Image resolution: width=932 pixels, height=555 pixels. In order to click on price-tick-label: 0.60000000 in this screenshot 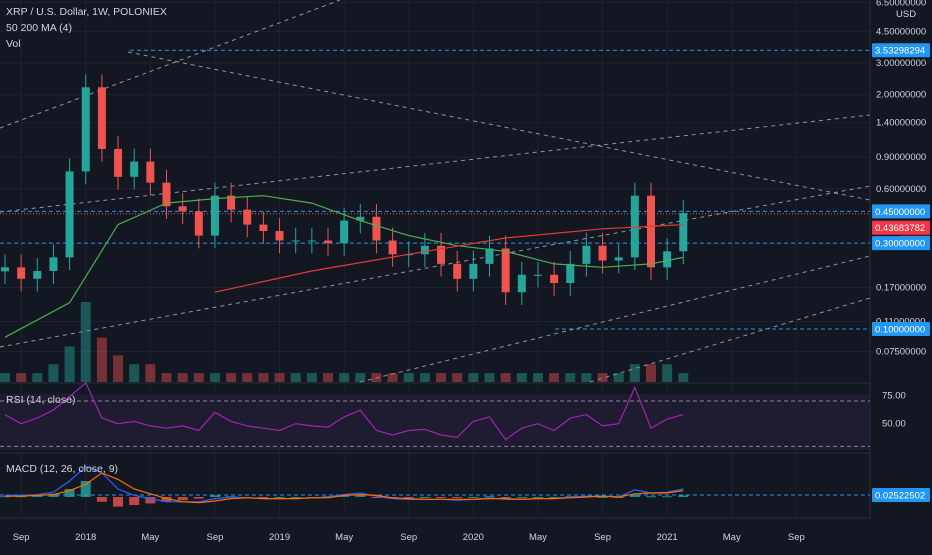, I will do `click(901, 189)`.